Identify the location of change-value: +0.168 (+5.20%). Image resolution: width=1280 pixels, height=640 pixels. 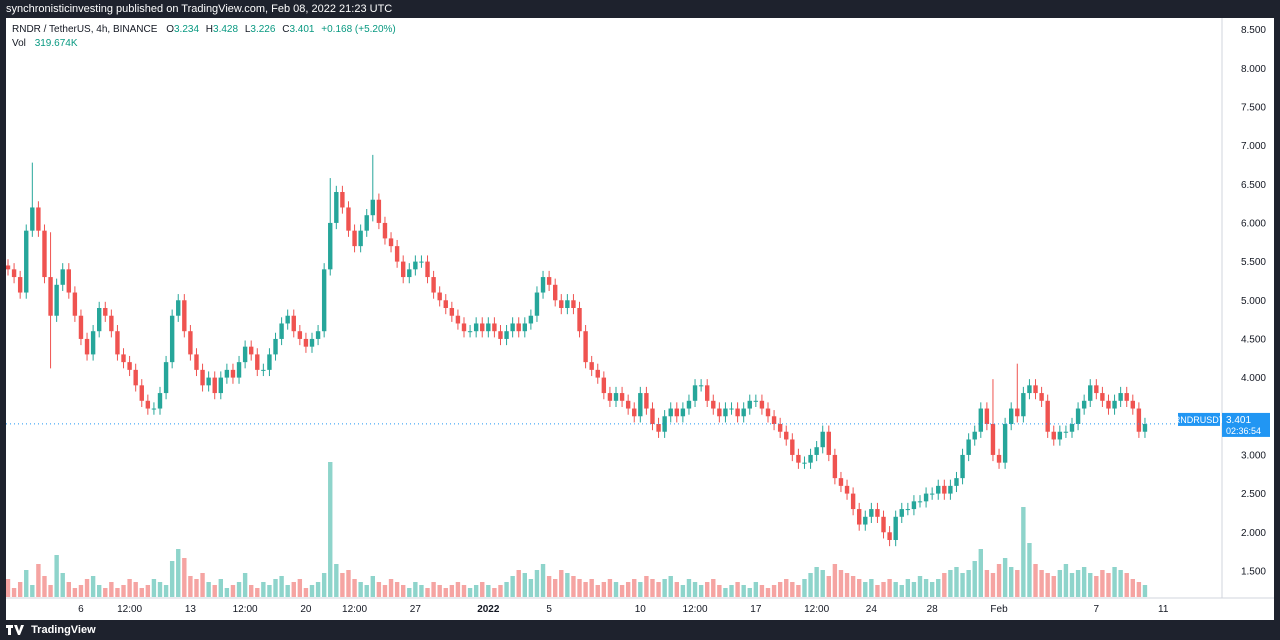
(358, 29).